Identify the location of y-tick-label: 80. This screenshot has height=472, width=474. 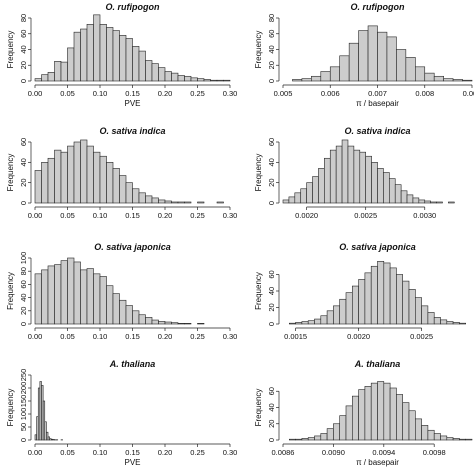
(23, 271).